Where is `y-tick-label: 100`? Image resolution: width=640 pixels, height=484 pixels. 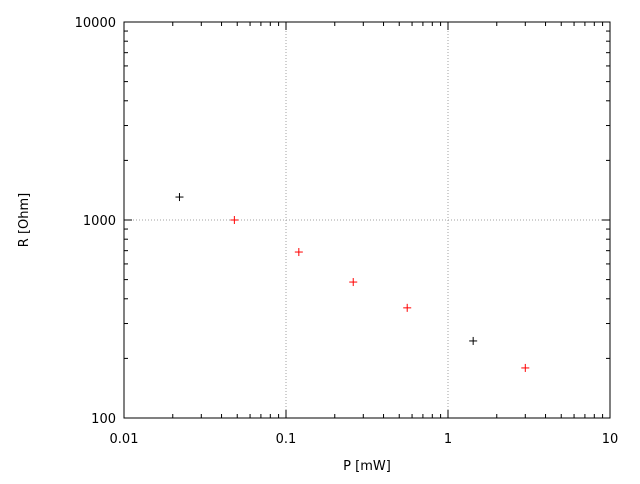
y-tick-label: 100 is located at coordinates (103, 419).